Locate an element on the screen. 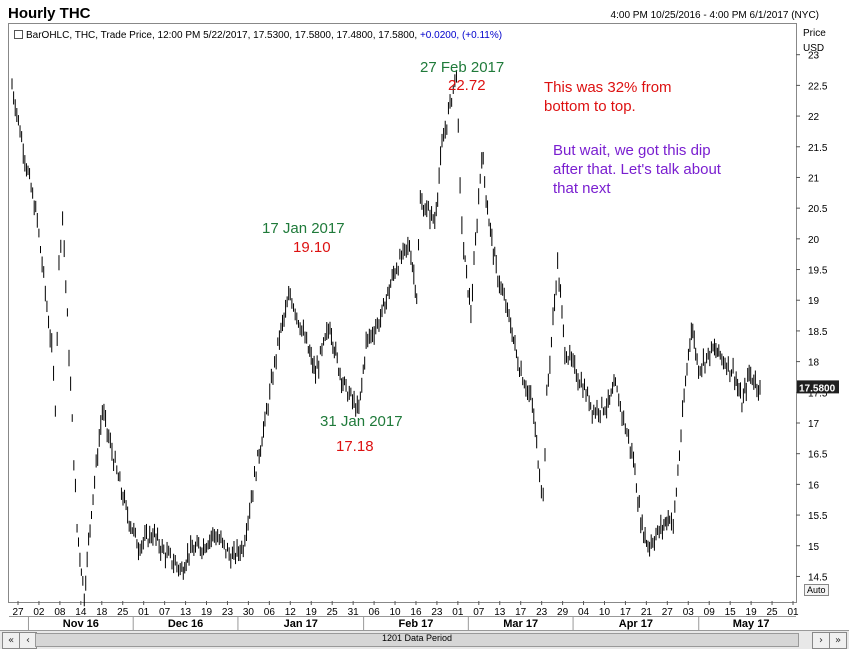 The height and width of the screenshot is (649, 849). month-label: Nov 16 is located at coordinates (81, 624).